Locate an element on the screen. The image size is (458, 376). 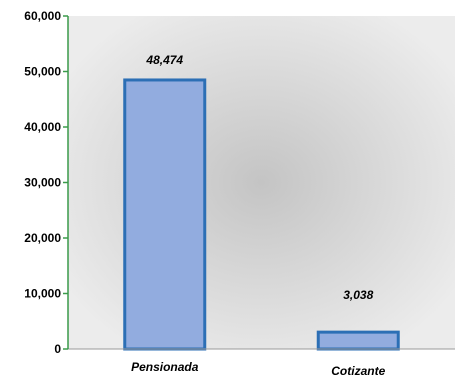
x-labels-layer: Pensionada Cotizante is located at coordinates (258, 368).